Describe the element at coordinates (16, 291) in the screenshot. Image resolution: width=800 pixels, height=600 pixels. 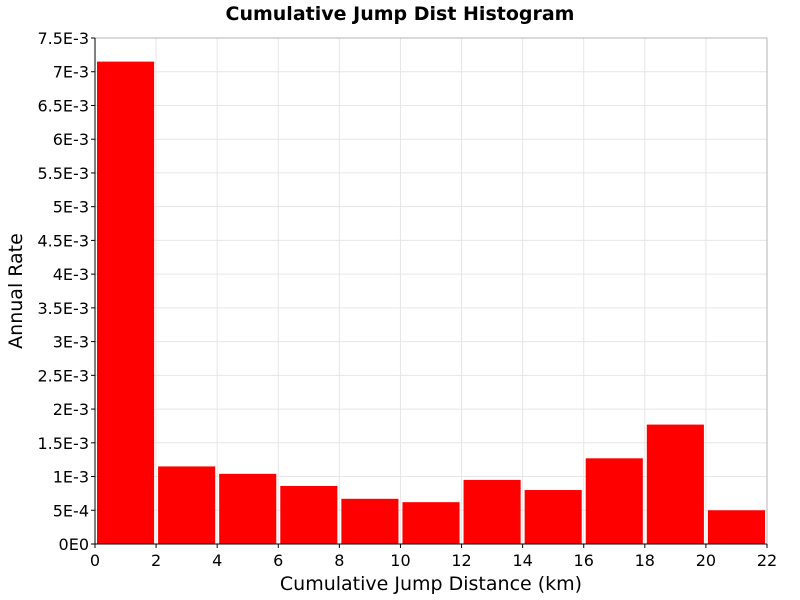
I see `y-axis-label: Annual Rate` at that location.